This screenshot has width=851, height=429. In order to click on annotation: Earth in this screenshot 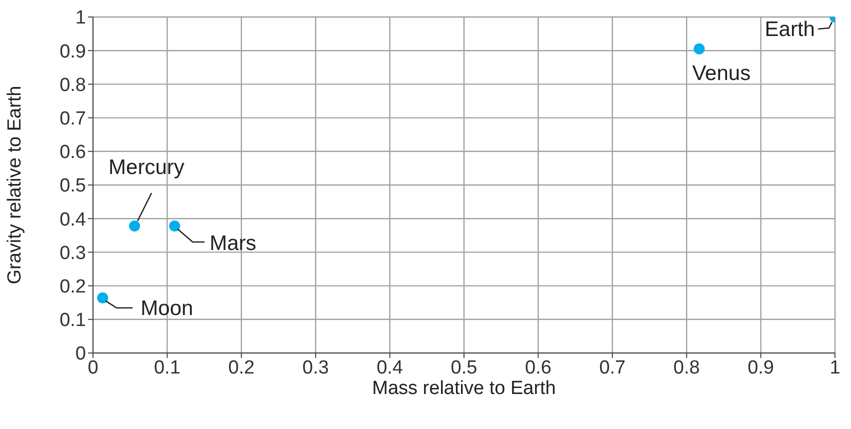, I will do `click(789, 29)`.